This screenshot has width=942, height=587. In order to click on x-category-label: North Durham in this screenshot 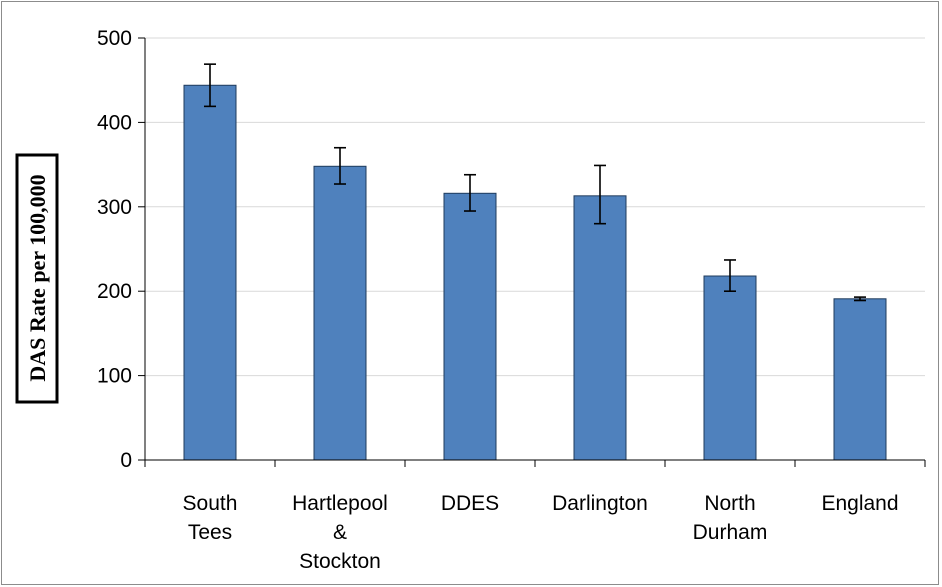, I will do `click(730, 518)`.